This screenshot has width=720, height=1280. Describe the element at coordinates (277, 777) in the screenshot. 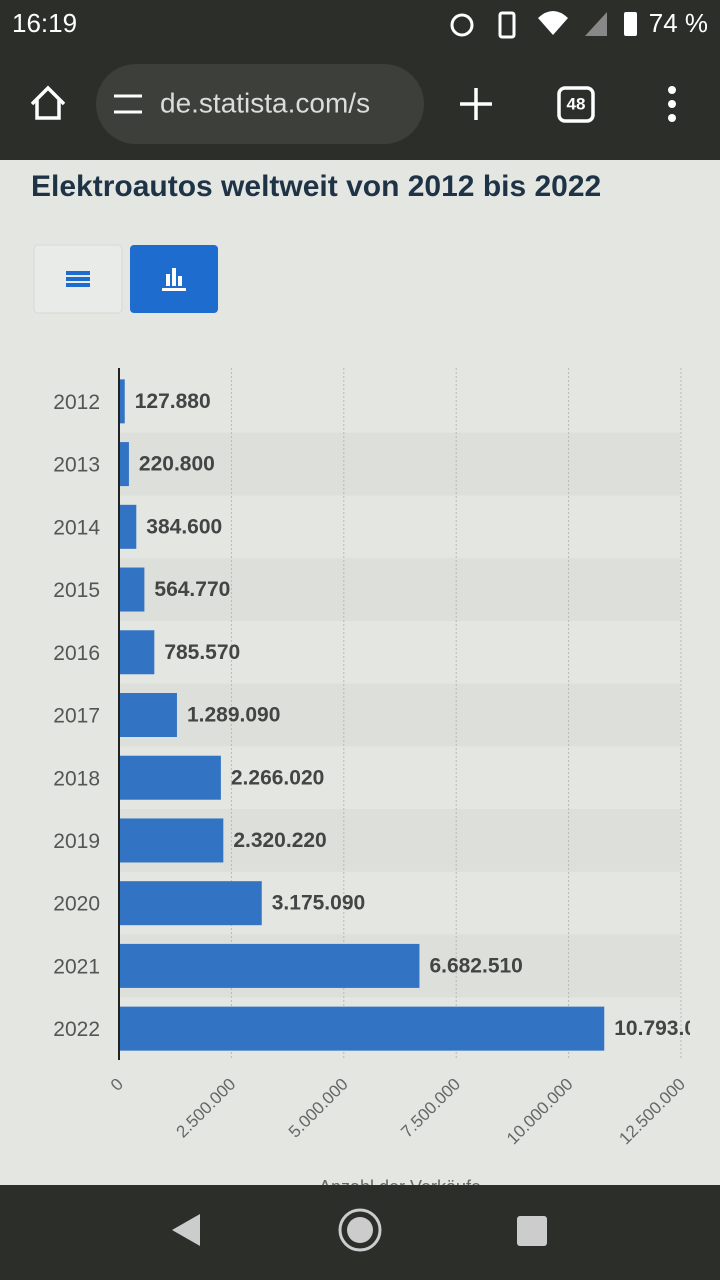

I see `value-label: 2.266.020` at that location.